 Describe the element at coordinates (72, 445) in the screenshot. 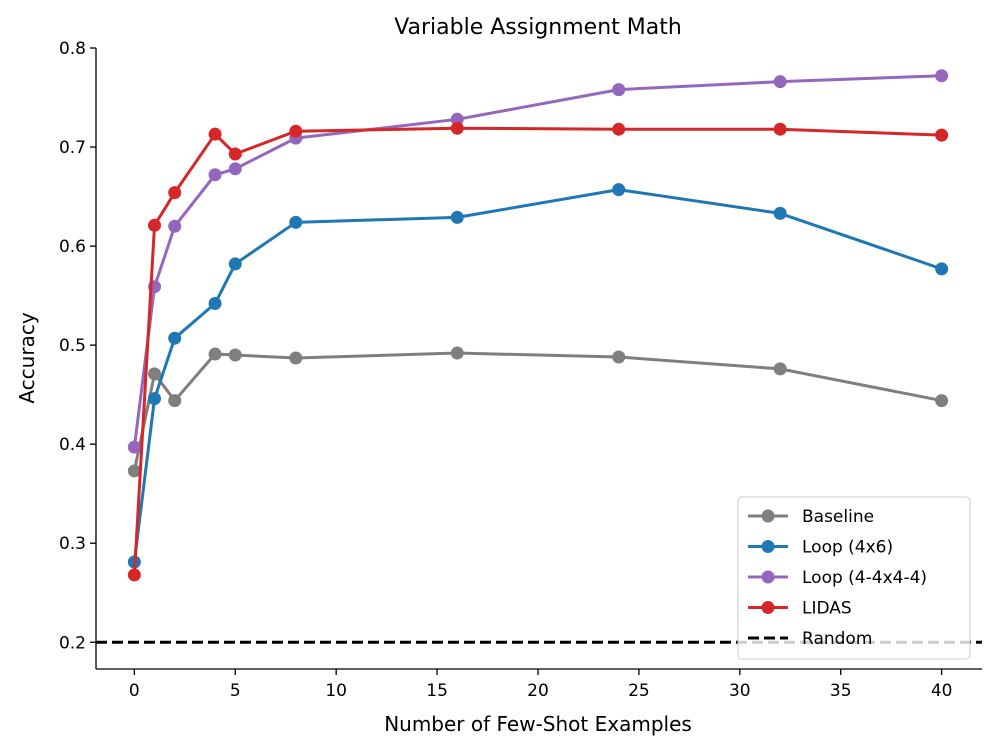

I see `y-tick-label: 0.4` at that location.